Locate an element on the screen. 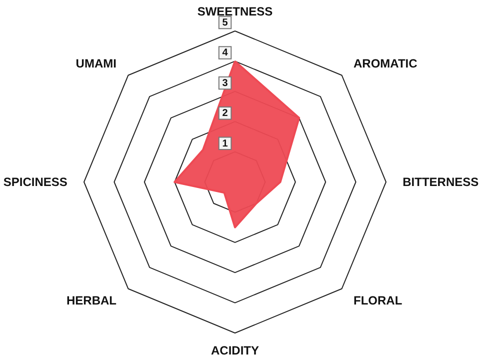  spoke-label: SWEETNESS is located at coordinates (235, 11).